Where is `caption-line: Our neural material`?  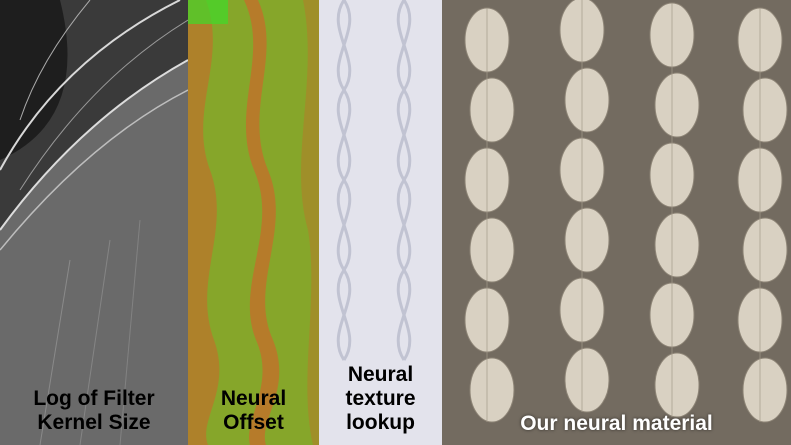 caption-line: Our neural material is located at coordinates (616, 423).